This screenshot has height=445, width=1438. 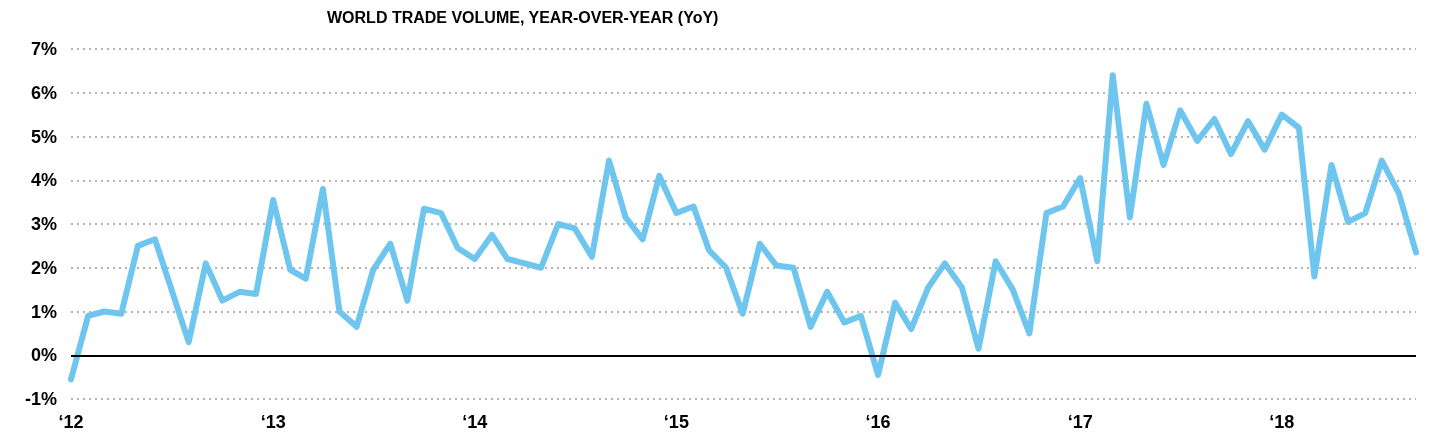 I want to click on x-tick-label: ‘13, so click(x=273, y=422).